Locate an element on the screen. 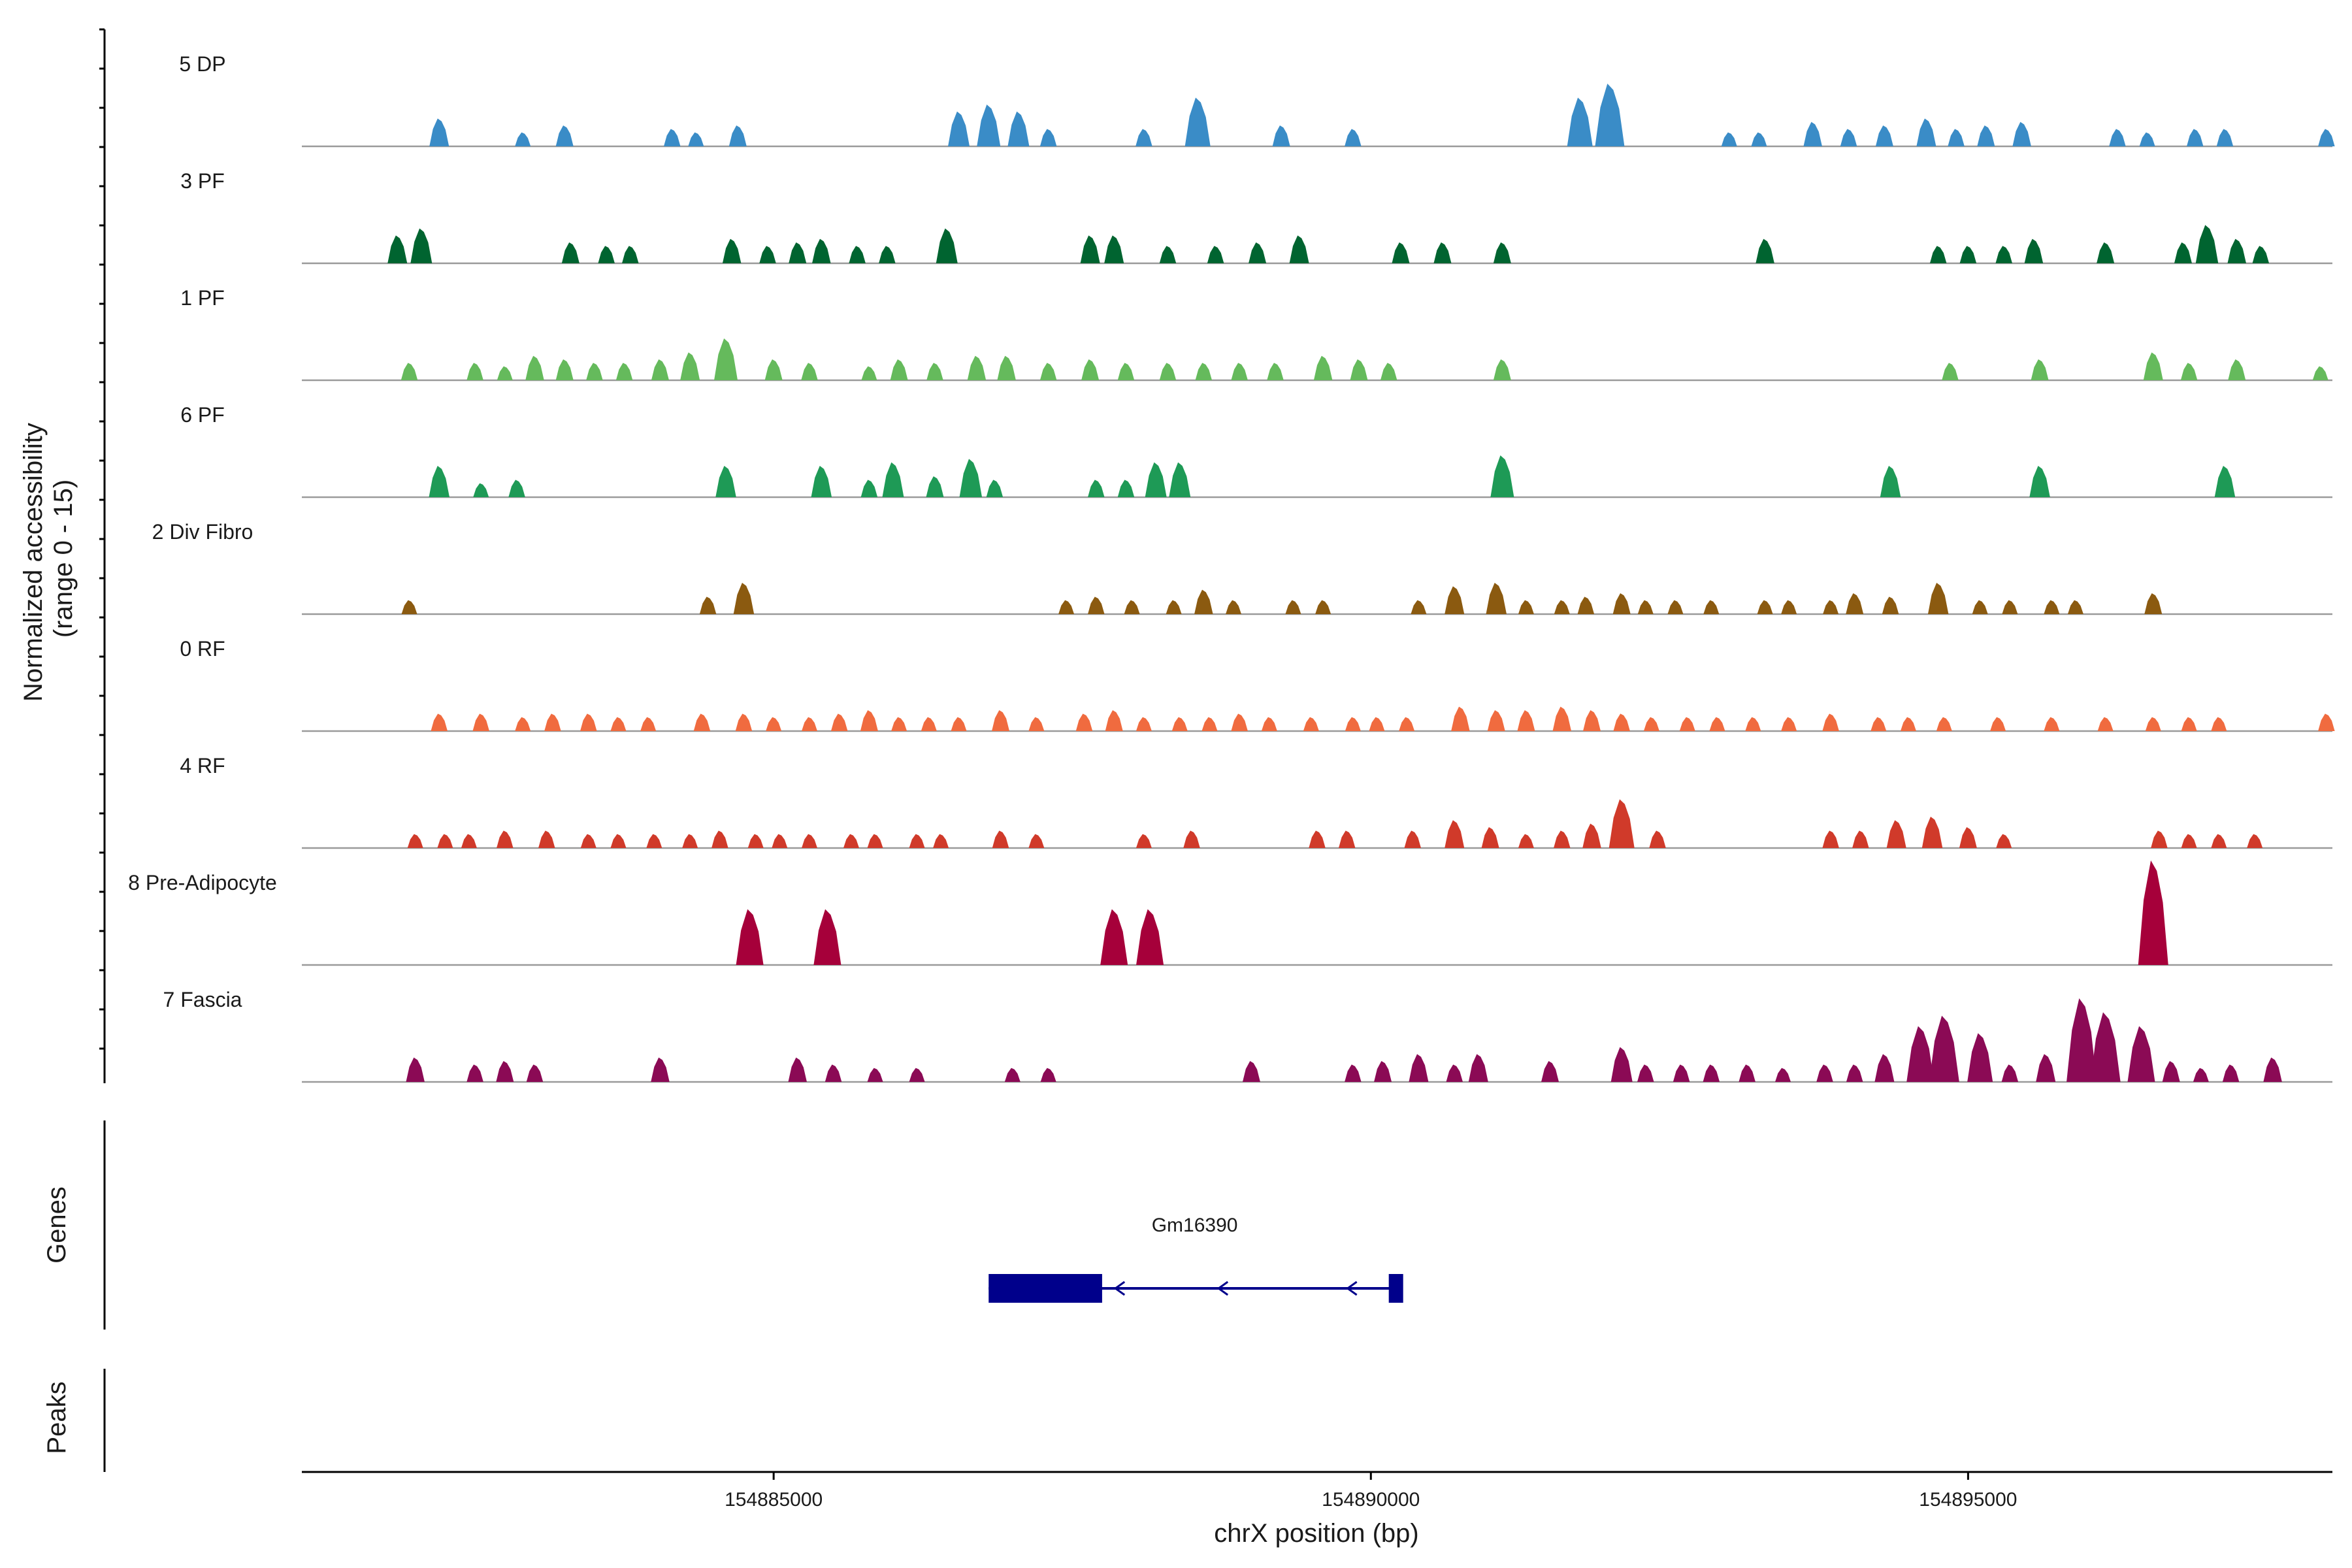 Image resolution: width=2352 pixels, height=1568 pixels. track-1-pf: 1 PF is located at coordinates (1256, 334).